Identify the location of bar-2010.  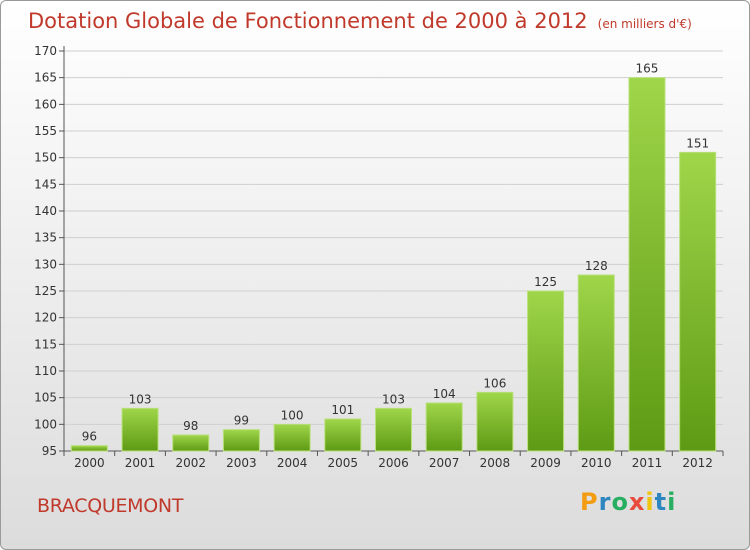
(596, 363).